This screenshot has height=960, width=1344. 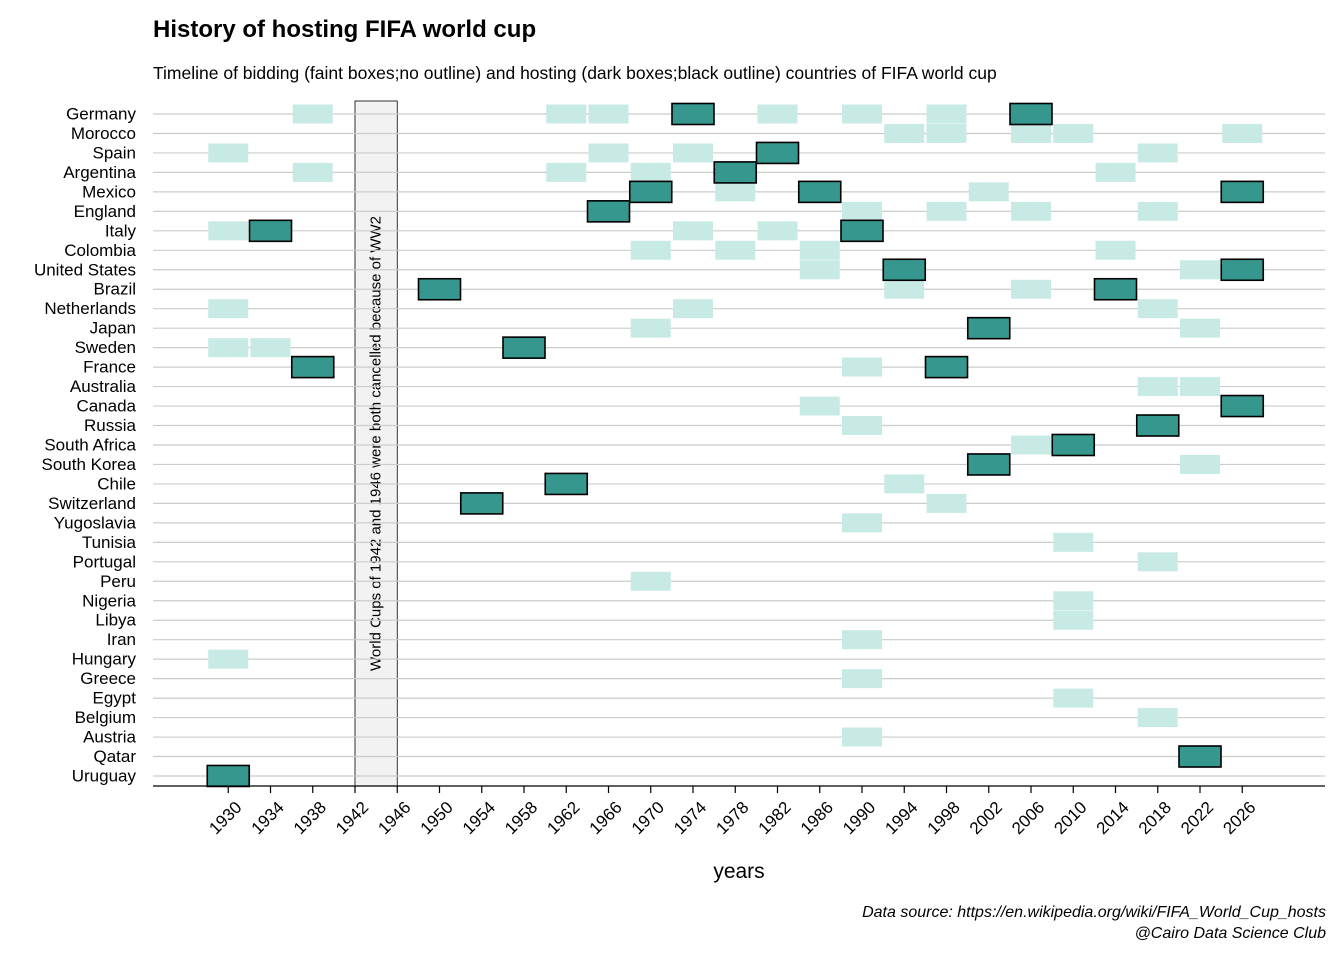 What do you see at coordinates (376, 443) in the screenshot?
I see `ww2-annotation-box` at bounding box center [376, 443].